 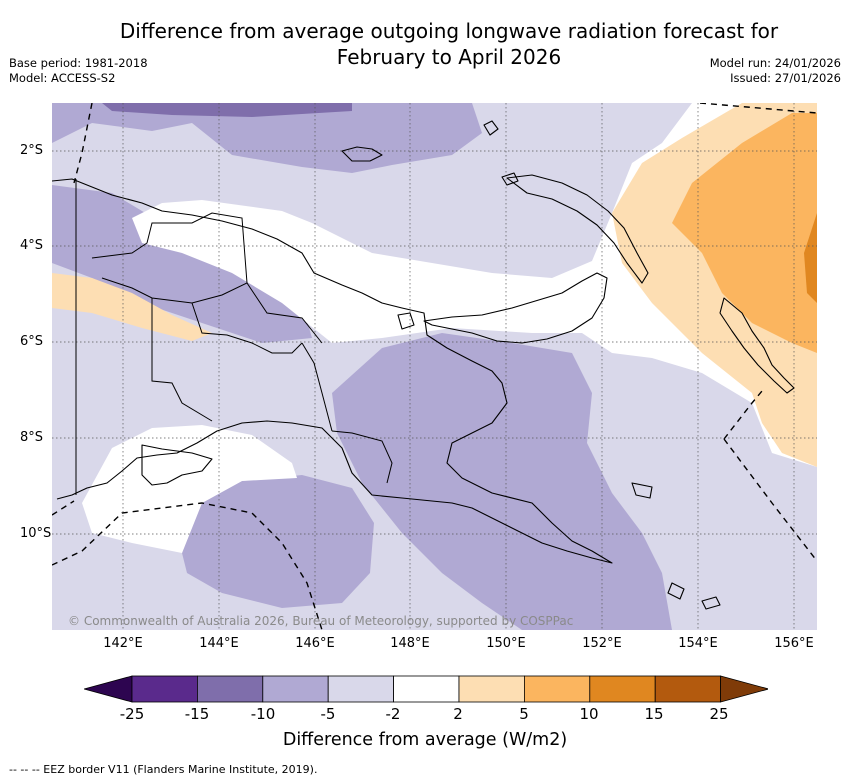 What do you see at coordinates (654, 714) in the screenshot?
I see `colorbar-label-15: 15` at bounding box center [654, 714].